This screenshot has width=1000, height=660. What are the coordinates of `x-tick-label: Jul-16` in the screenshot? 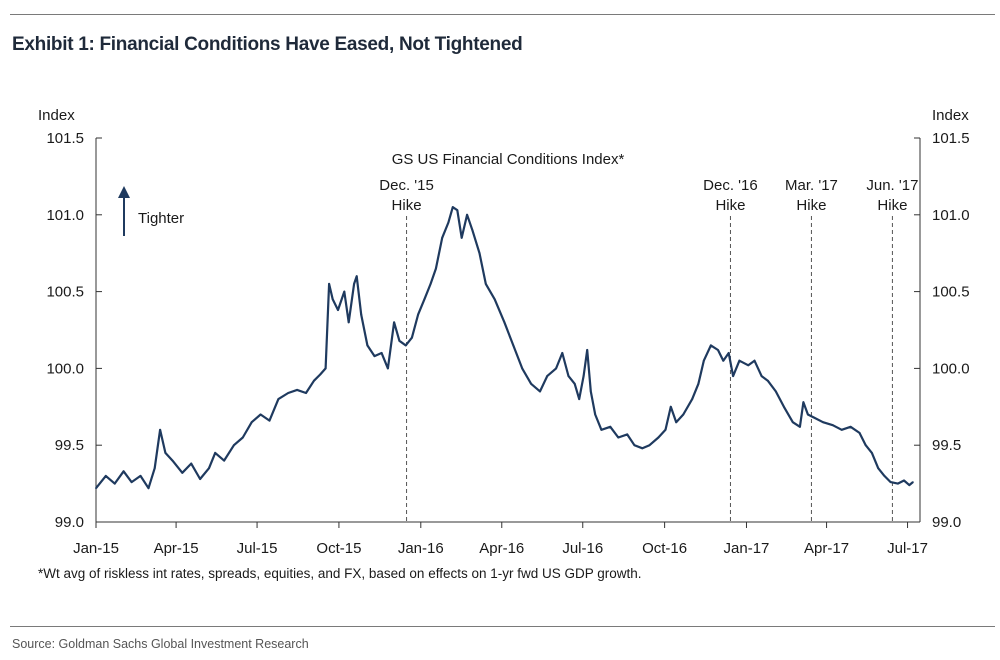 It's located at (582, 548).